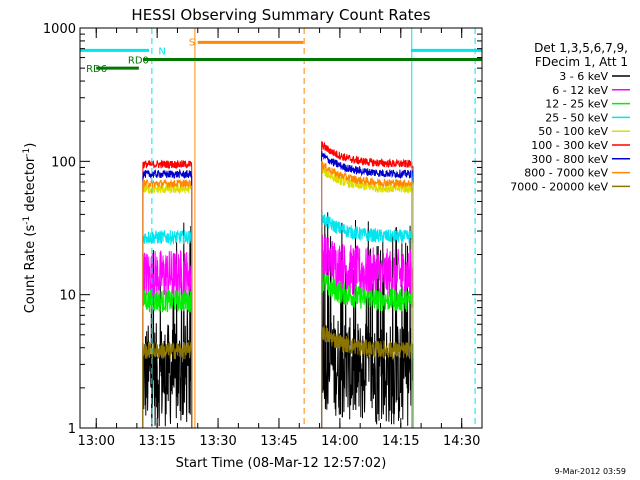 This screenshot has width=640, height=480. What do you see at coordinates (278, 441) in the screenshot?
I see `x-tick-label: 13:45` at bounding box center [278, 441].